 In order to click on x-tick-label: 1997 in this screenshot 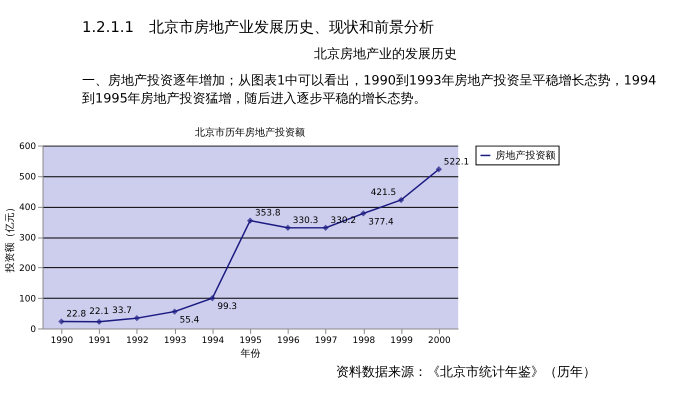, I will do `click(326, 341)`.